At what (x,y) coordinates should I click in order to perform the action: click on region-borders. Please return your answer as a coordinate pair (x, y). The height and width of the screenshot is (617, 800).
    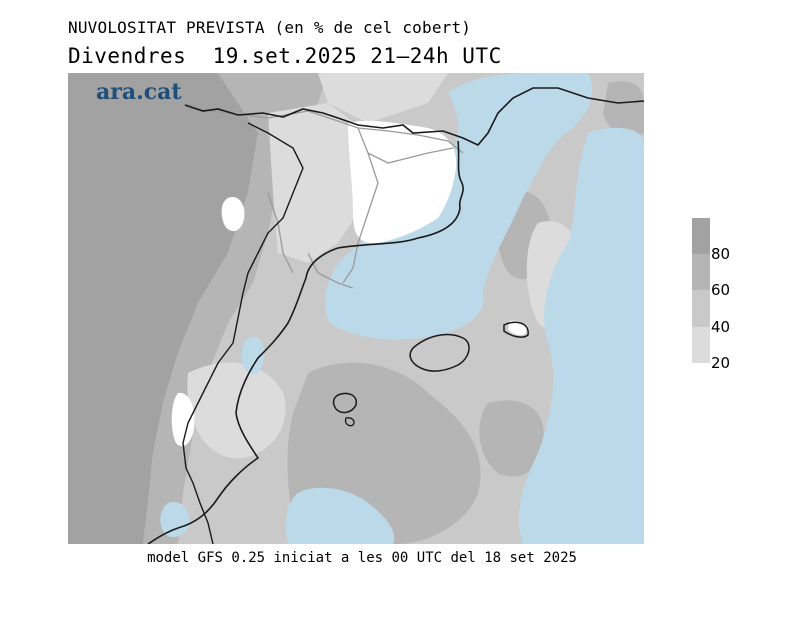
    Looking at the image, I should click on (325, 198).